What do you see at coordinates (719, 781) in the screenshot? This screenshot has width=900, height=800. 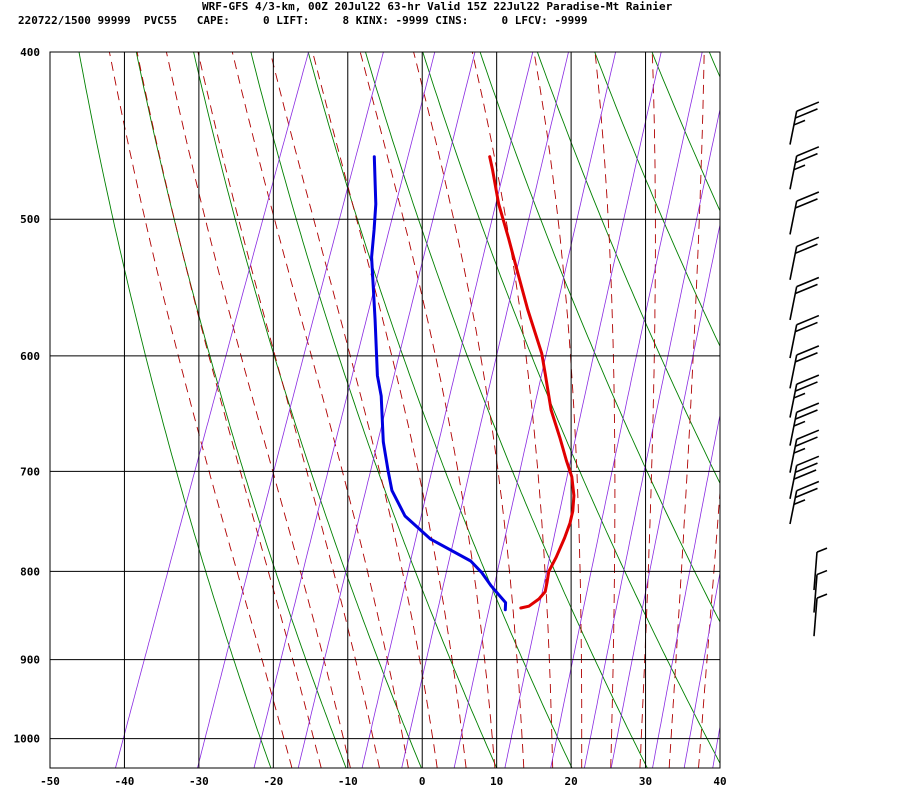 I see `x-tick-label: 40` at bounding box center [719, 781].